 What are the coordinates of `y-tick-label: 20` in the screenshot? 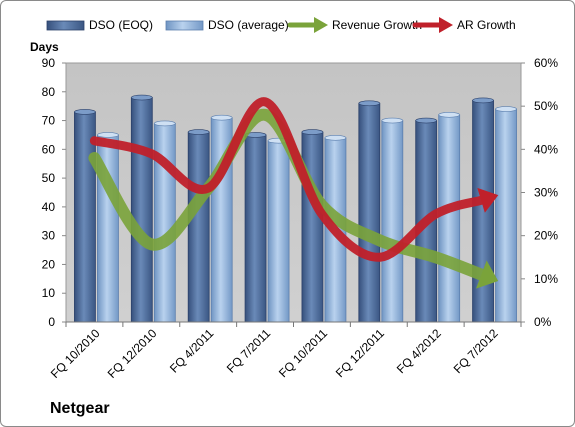 It's located at (49, 264).